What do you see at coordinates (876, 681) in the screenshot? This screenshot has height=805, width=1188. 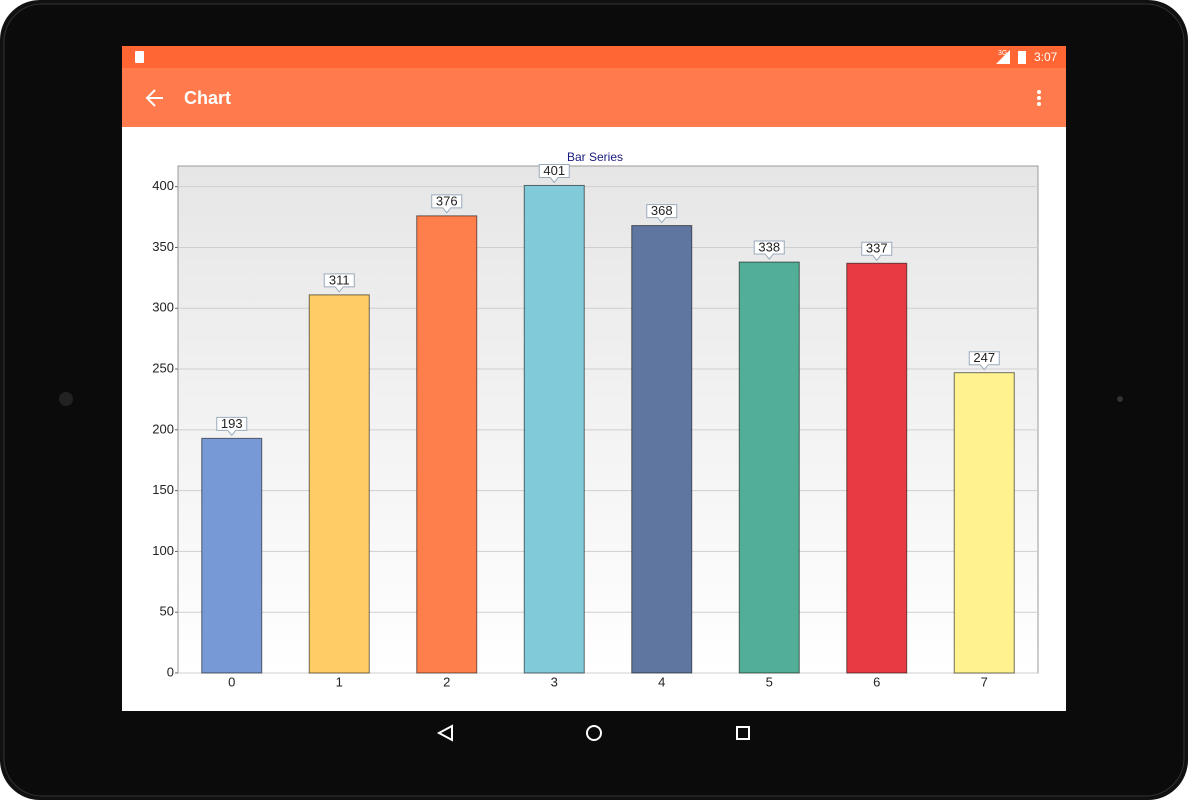 I see `x-tick-label: 6` at bounding box center [876, 681].